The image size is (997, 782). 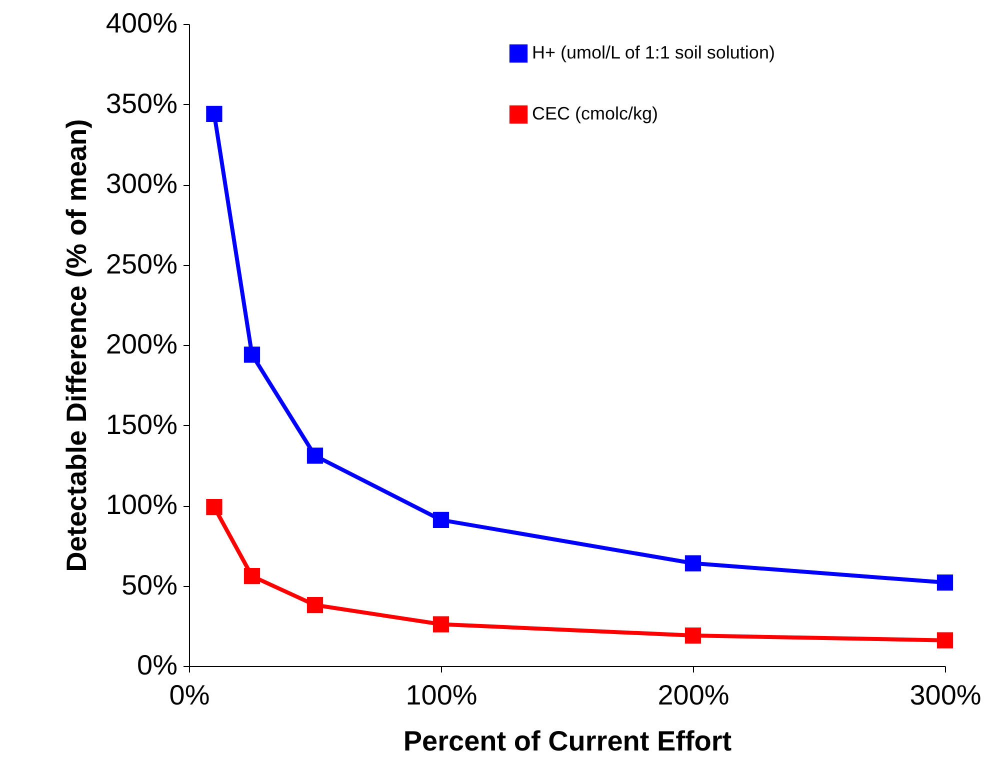 What do you see at coordinates (76, 345) in the screenshot?
I see `y-axis-title: Detectable Difference (% of mean)` at bounding box center [76, 345].